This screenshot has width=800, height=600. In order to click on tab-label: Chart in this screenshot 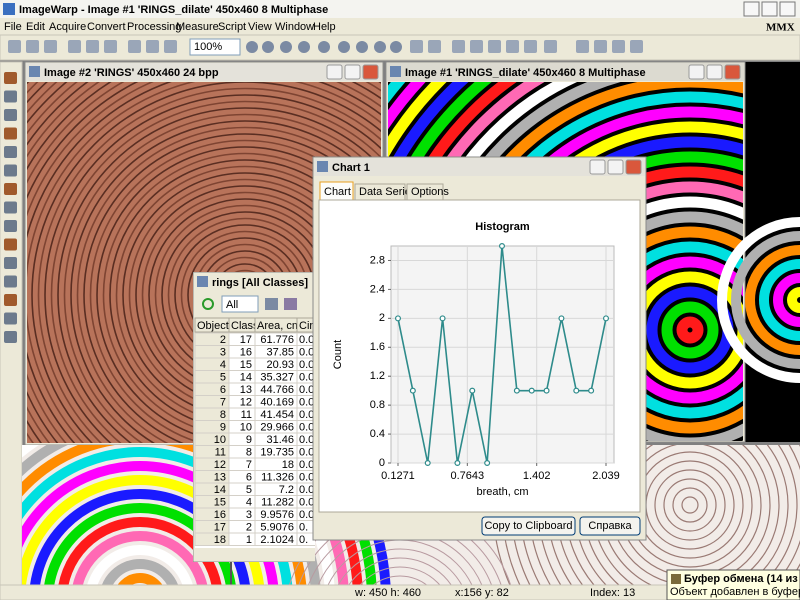, I will do `click(337, 192)`.